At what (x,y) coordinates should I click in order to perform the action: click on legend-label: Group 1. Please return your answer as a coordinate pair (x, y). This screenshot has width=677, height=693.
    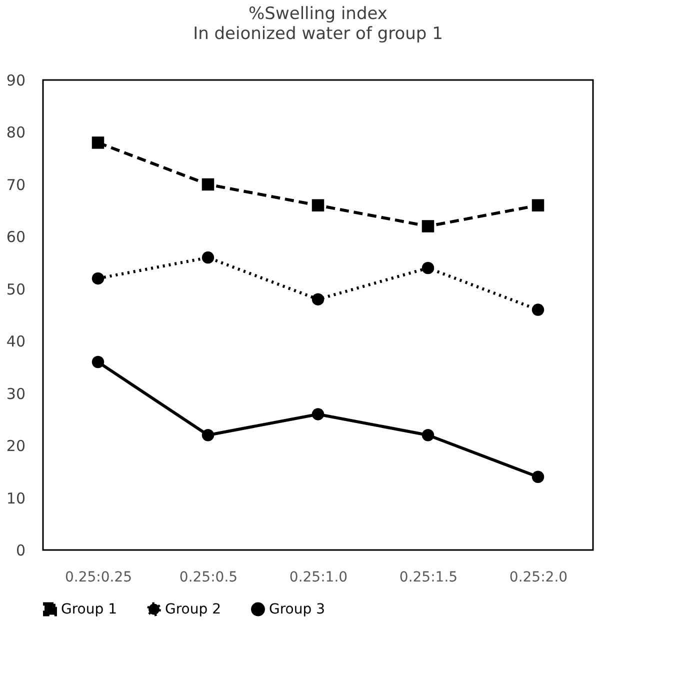
    Looking at the image, I should click on (89, 609).